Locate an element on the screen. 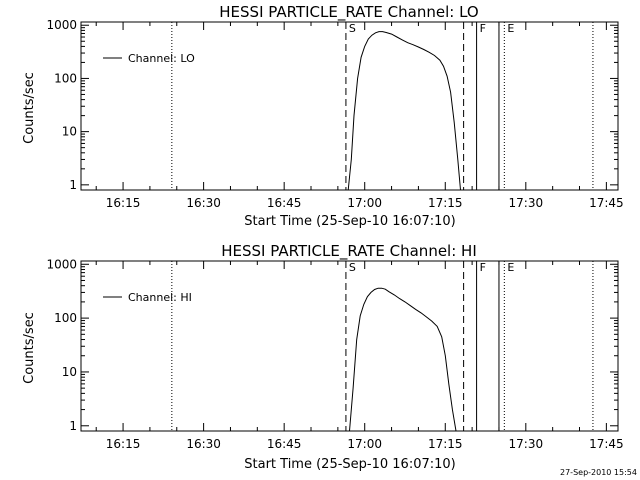 The width and height of the screenshot is (640, 480). legend-label: Channel: LO is located at coordinates (161, 58).